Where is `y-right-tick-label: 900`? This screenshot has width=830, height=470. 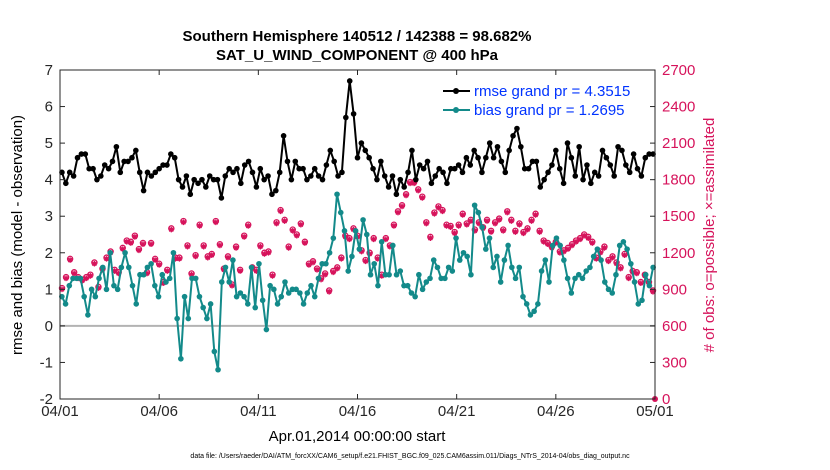 y-right-tick-label: 900 is located at coordinates (674, 289).